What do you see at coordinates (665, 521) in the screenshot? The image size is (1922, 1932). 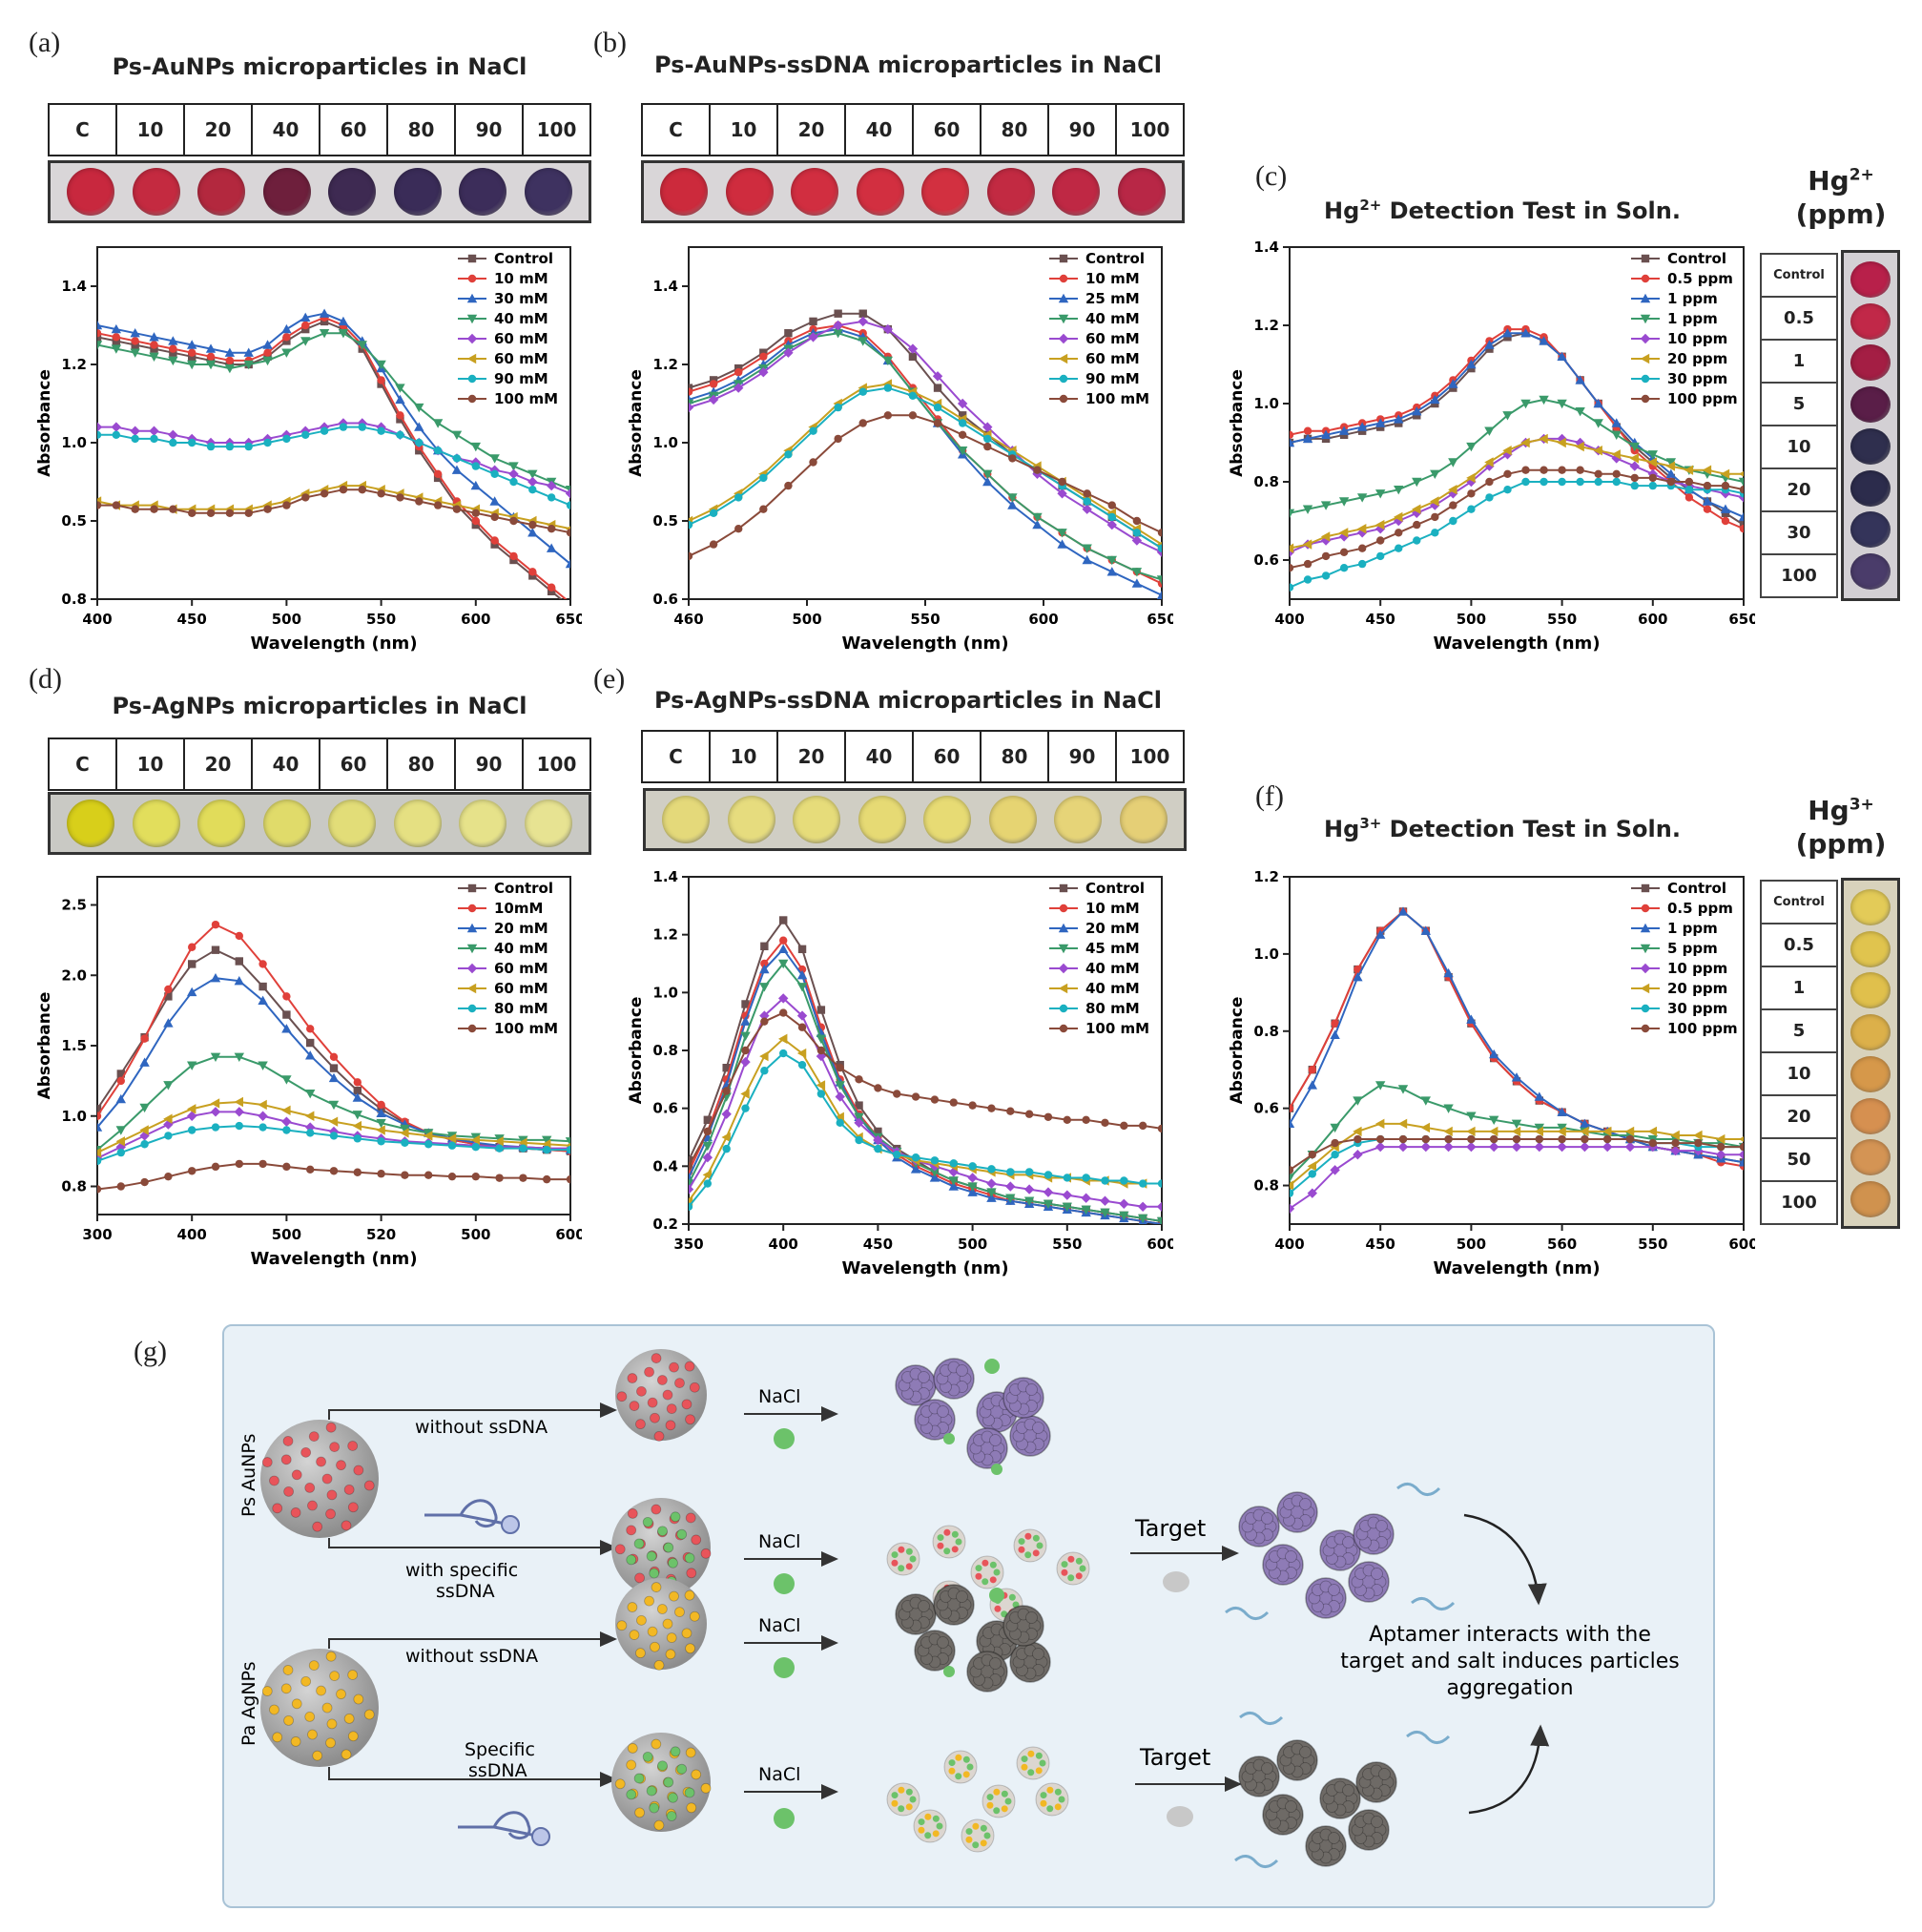 I see `y-tick-label: 0.5` at bounding box center [665, 521].